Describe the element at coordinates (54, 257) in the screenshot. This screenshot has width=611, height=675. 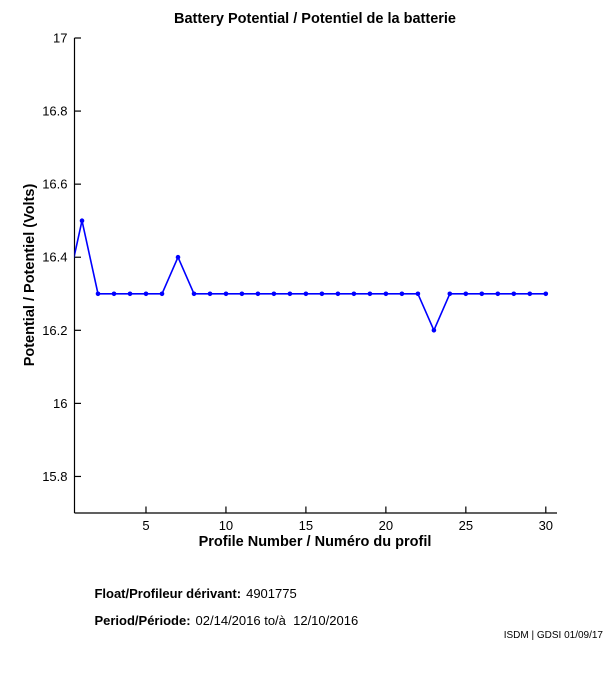
I see `y-tick-label: 16.4` at that location.